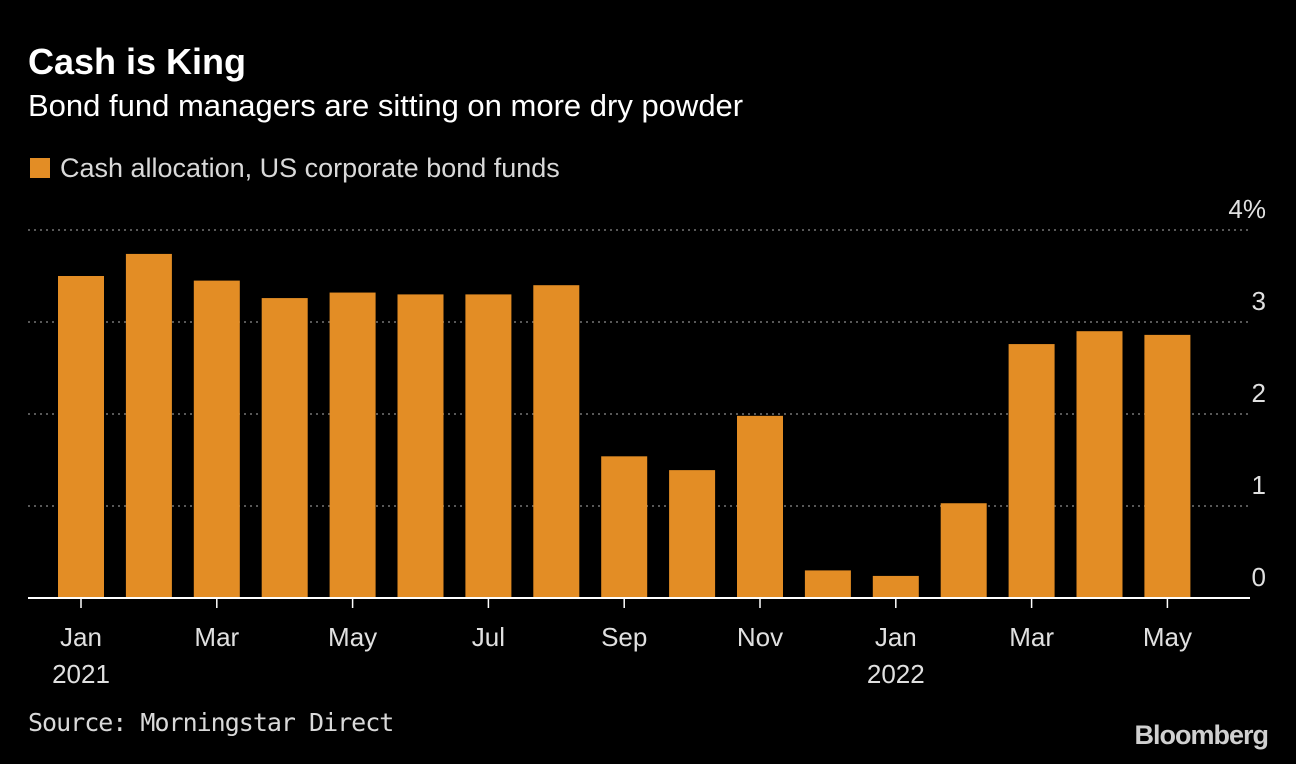 Image resolution: width=1296 pixels, height=764 pixels. What do you see at coordinates (81, 674) in the screenshot?
I see `x-tick-year-label: 2021` at bounding box center [81, 674].